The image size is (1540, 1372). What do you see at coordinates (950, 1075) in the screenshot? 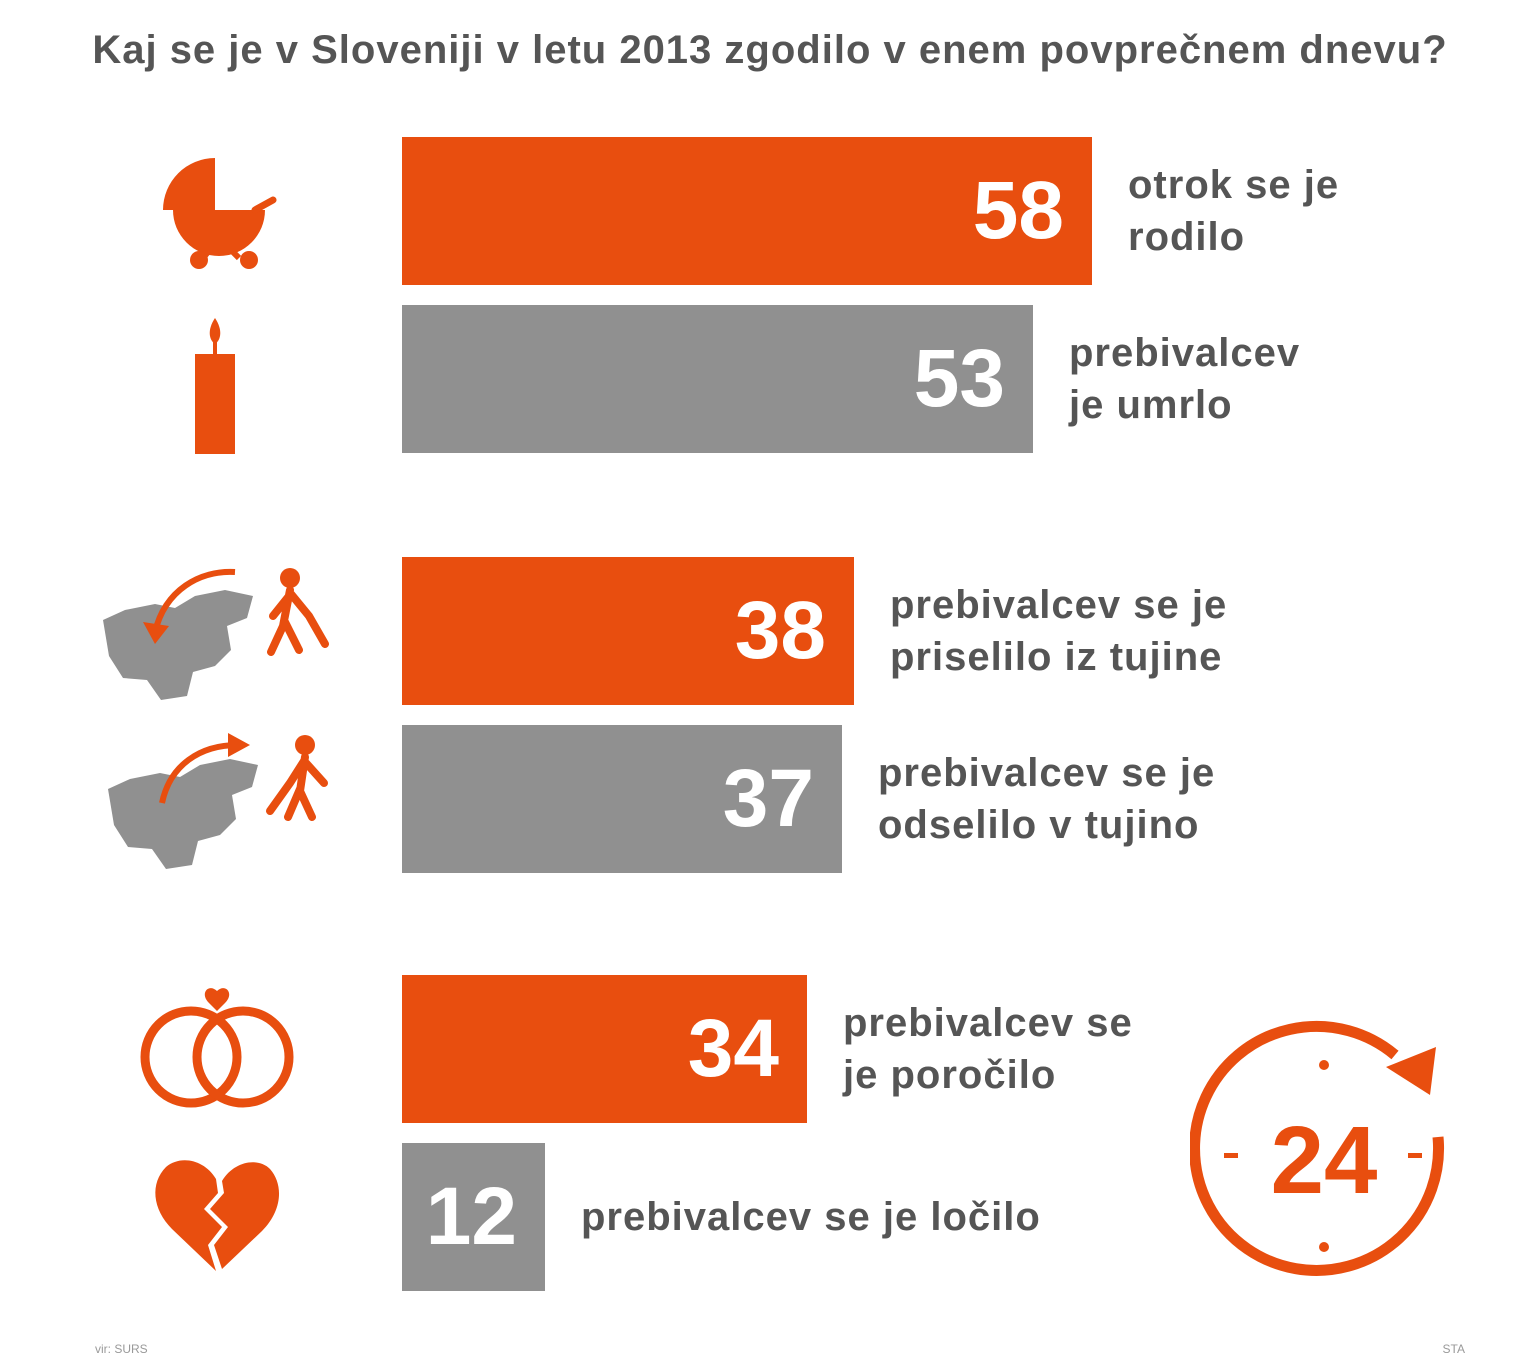
I see `bar-category-label-line: je poročilo` at bounding box center [950, 1075].